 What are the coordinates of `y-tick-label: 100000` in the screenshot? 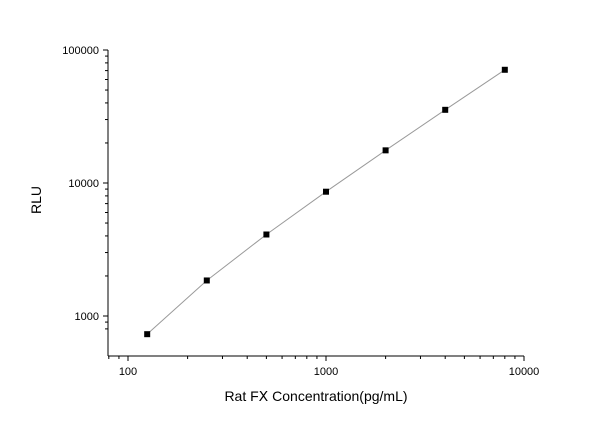 It's located at (80, 51).